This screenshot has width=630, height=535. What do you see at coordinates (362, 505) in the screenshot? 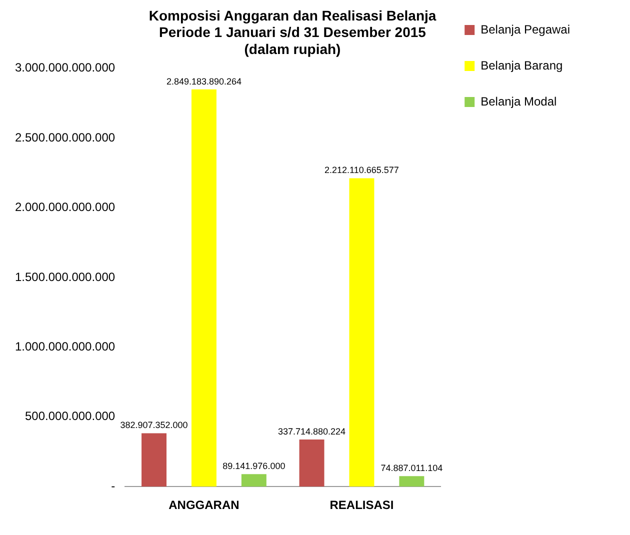
I see `x-tick-label: REALISASI` at bounding box center [362, 505].